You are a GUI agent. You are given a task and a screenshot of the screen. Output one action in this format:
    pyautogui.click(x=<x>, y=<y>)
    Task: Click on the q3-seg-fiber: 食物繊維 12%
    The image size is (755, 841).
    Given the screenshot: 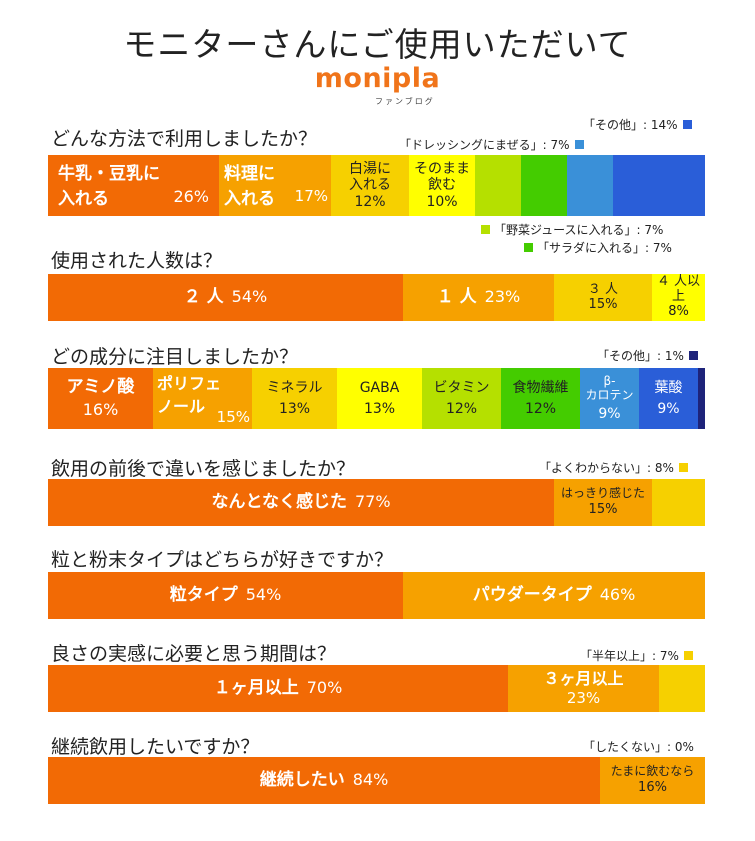 What is the action you would take?
    pyautogui.click(x=540, y=398)
    